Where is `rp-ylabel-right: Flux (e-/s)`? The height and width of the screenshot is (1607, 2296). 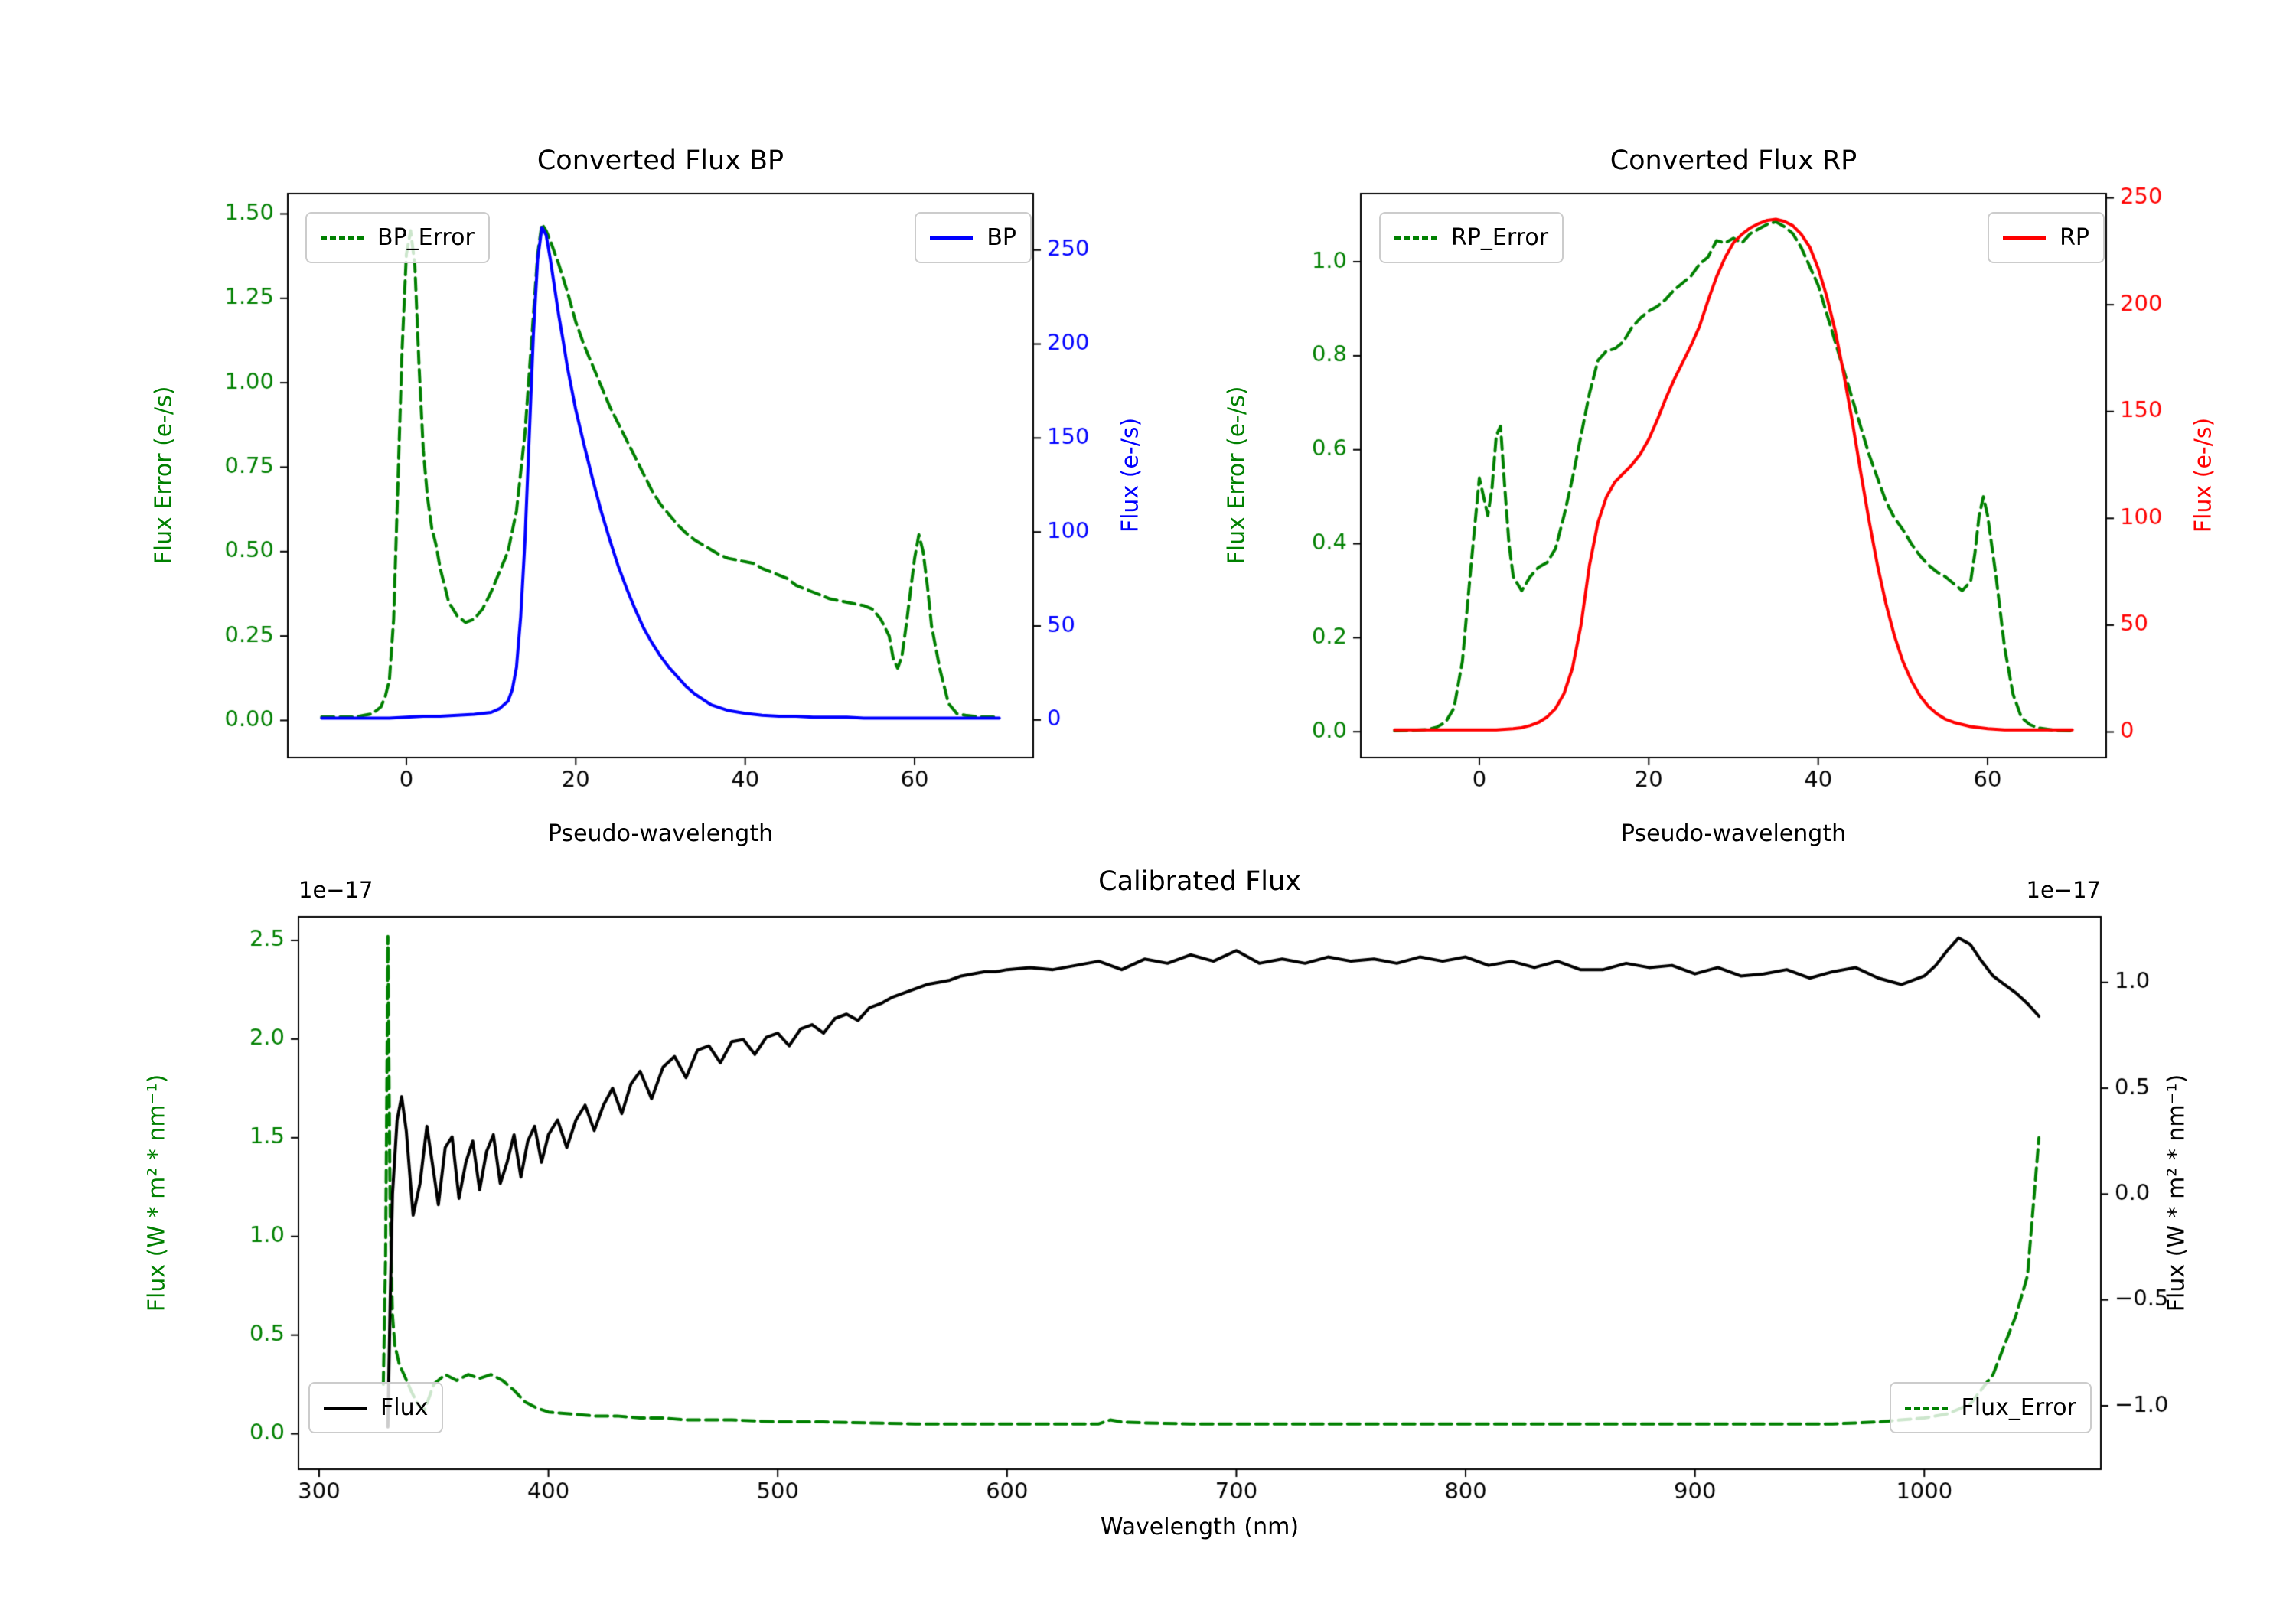 rp-ylabel-right: Flux (e-/s) is located at coordinates (2203, 475).